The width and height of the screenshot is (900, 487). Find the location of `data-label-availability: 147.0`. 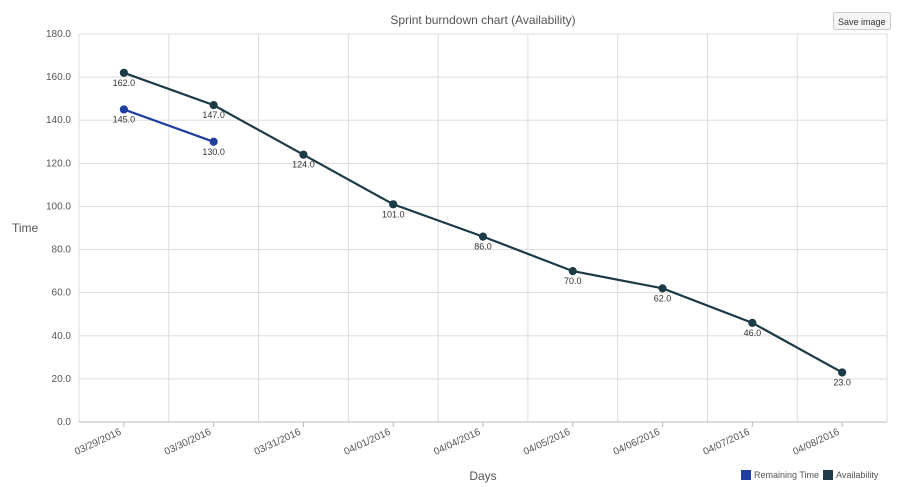

data-label-availability: 147.0 is located at coordinates (213, 115).